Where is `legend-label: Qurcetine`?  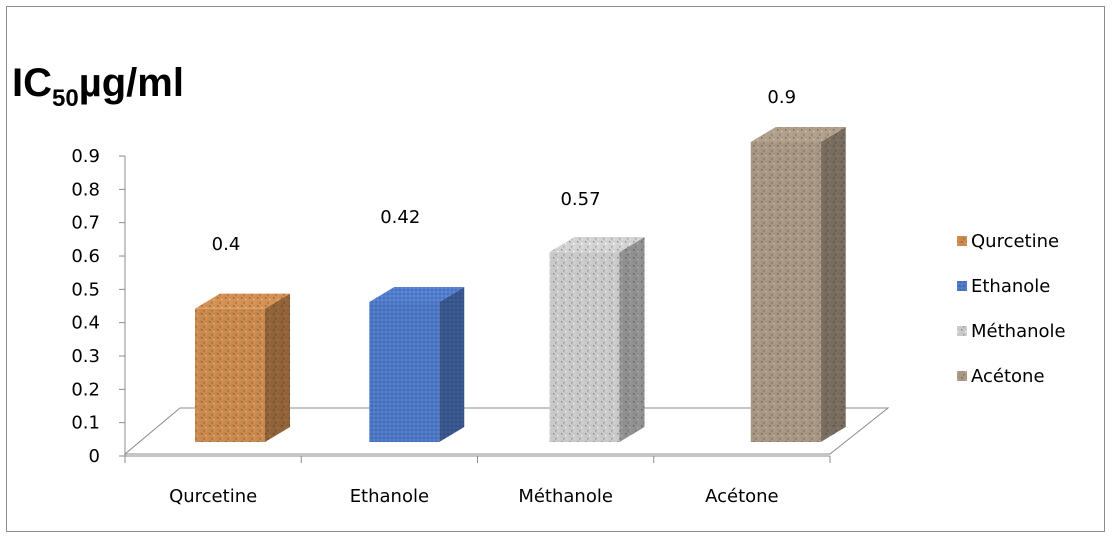 legend-label: Qurcetine is located at coordinates (1015, 241).